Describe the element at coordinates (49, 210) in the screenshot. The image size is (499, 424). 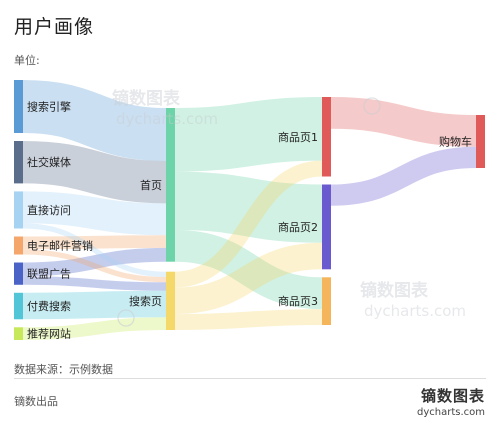
I see `sankey-node-label-2: 直接访问` at that location.